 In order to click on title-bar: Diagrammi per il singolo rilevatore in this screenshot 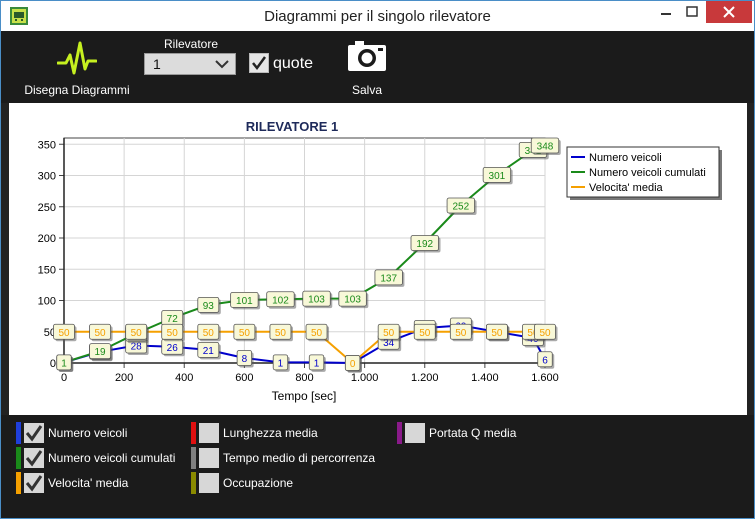, I will do `click(377, 16)`.